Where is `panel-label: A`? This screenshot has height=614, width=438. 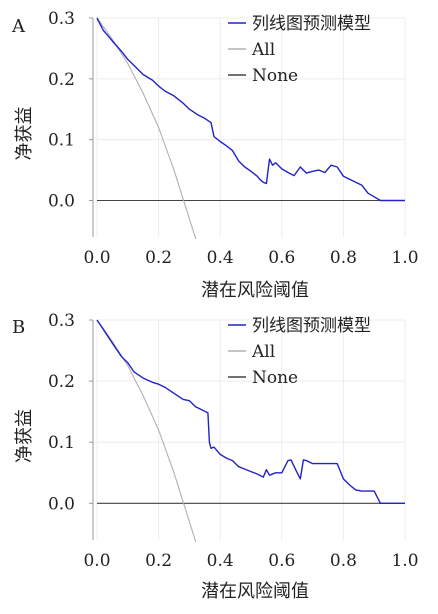
panel-label: A is located at coordinates (18, 26).